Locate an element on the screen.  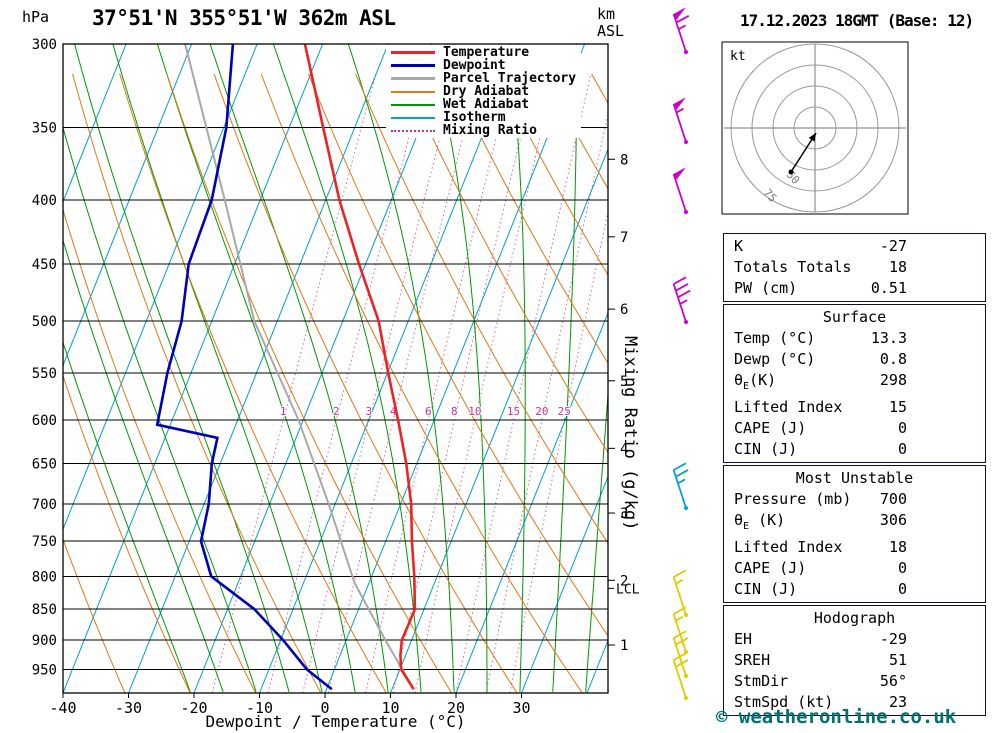
svg-text: 3 is located at coordinates (624, 514).